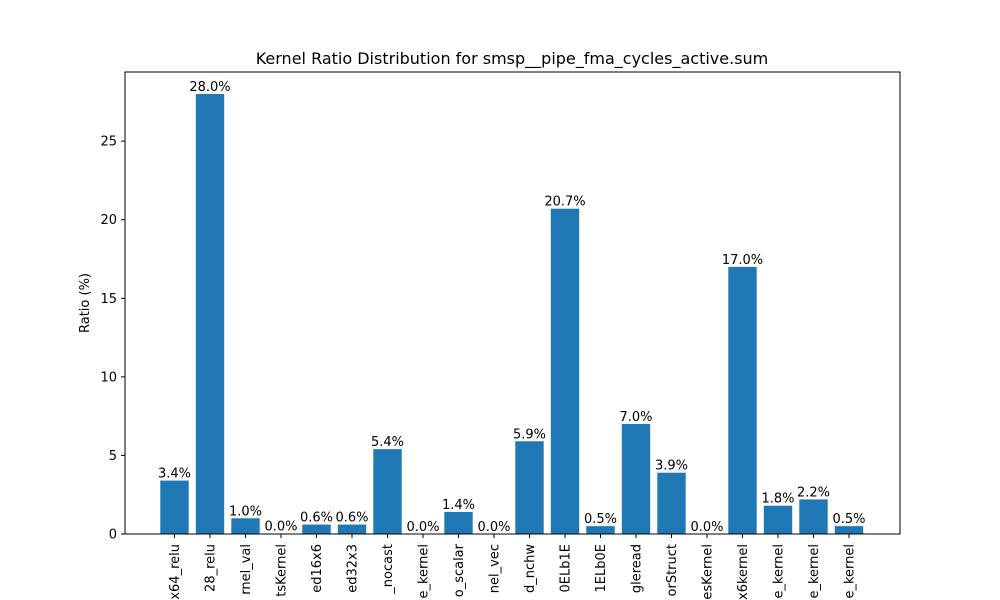  What do you see at coordinates (635, 417) in the screenshot?
I see `bar-data-label: 7.0%` at bounding box center [635, 417].